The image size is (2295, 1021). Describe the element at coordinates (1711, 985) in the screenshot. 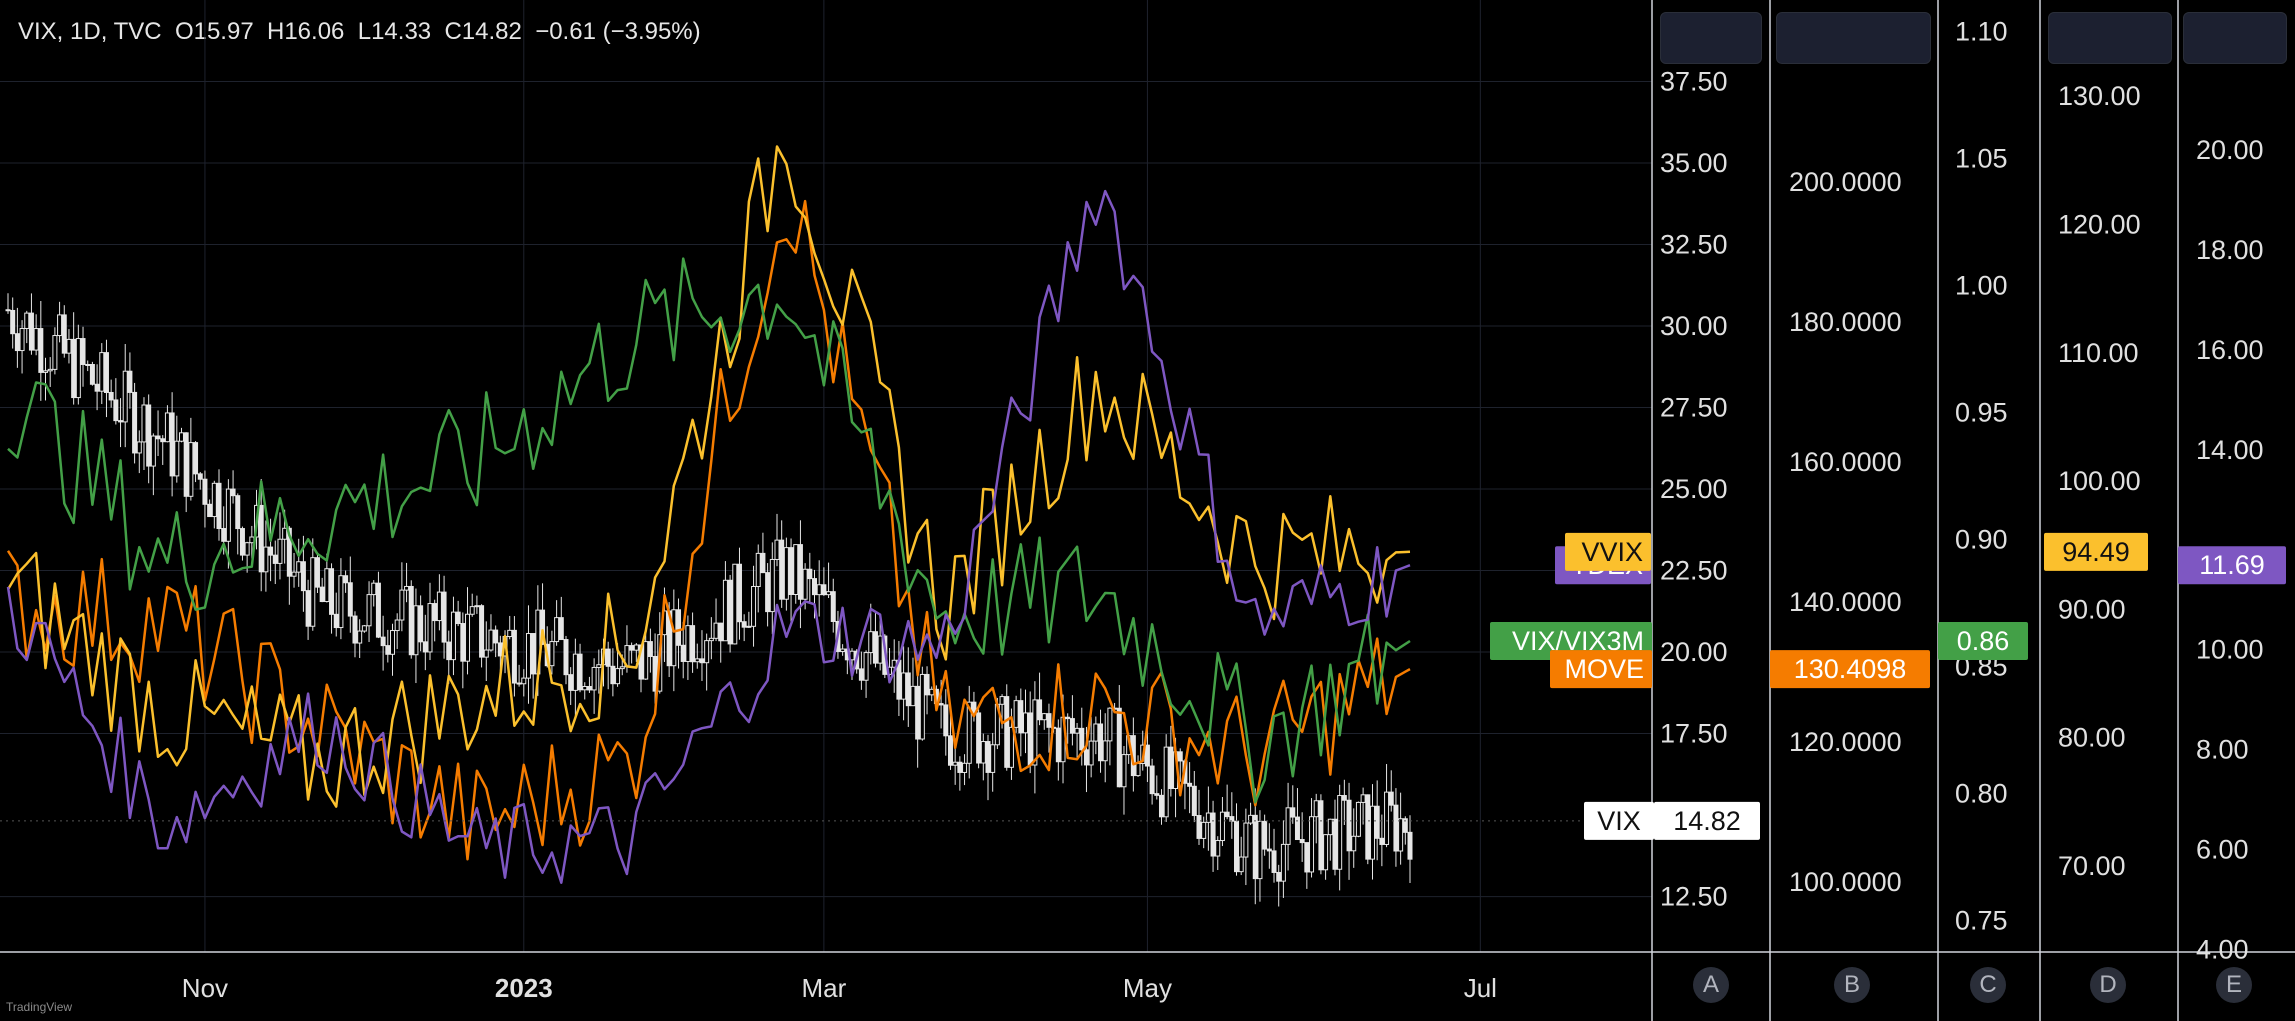

I see `axis-letter-a: A` at that location.